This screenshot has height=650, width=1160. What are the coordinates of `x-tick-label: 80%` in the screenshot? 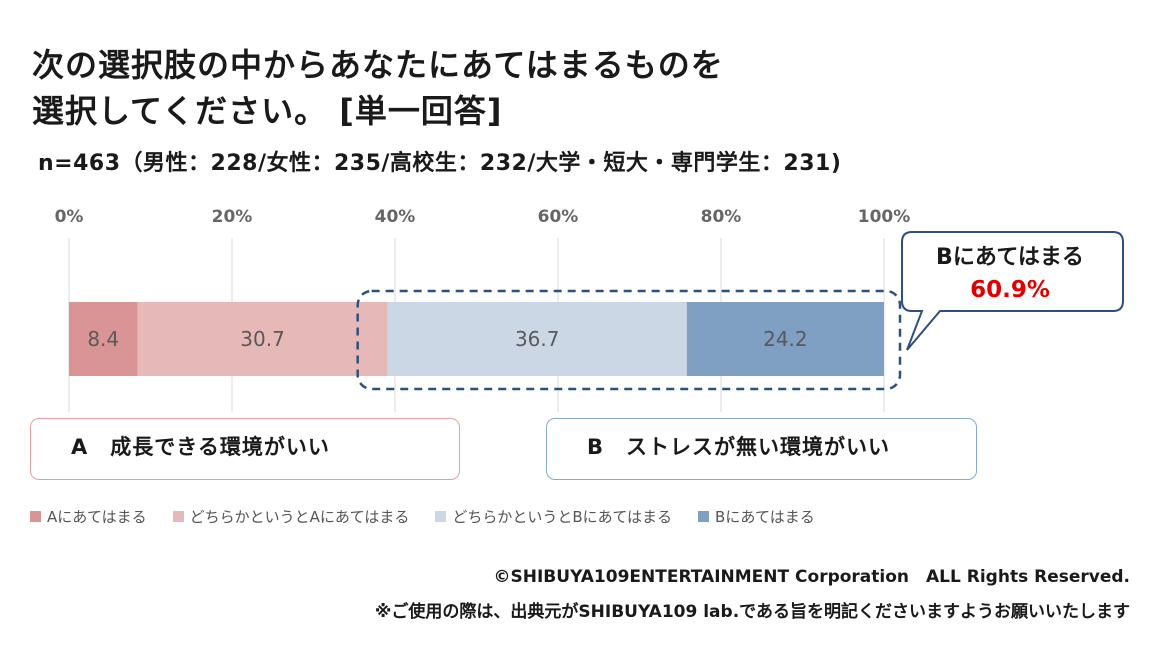 It's located at (721, 217).